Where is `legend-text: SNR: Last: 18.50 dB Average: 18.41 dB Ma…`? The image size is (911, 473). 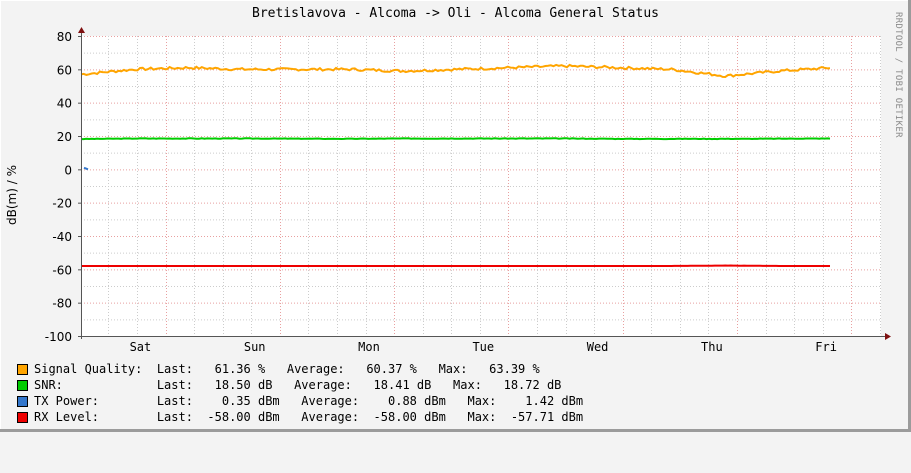 legend-text: SNR: Last: 18.50 dB Average: 18.41 dB Ma… is located at coordinates (298, 385).